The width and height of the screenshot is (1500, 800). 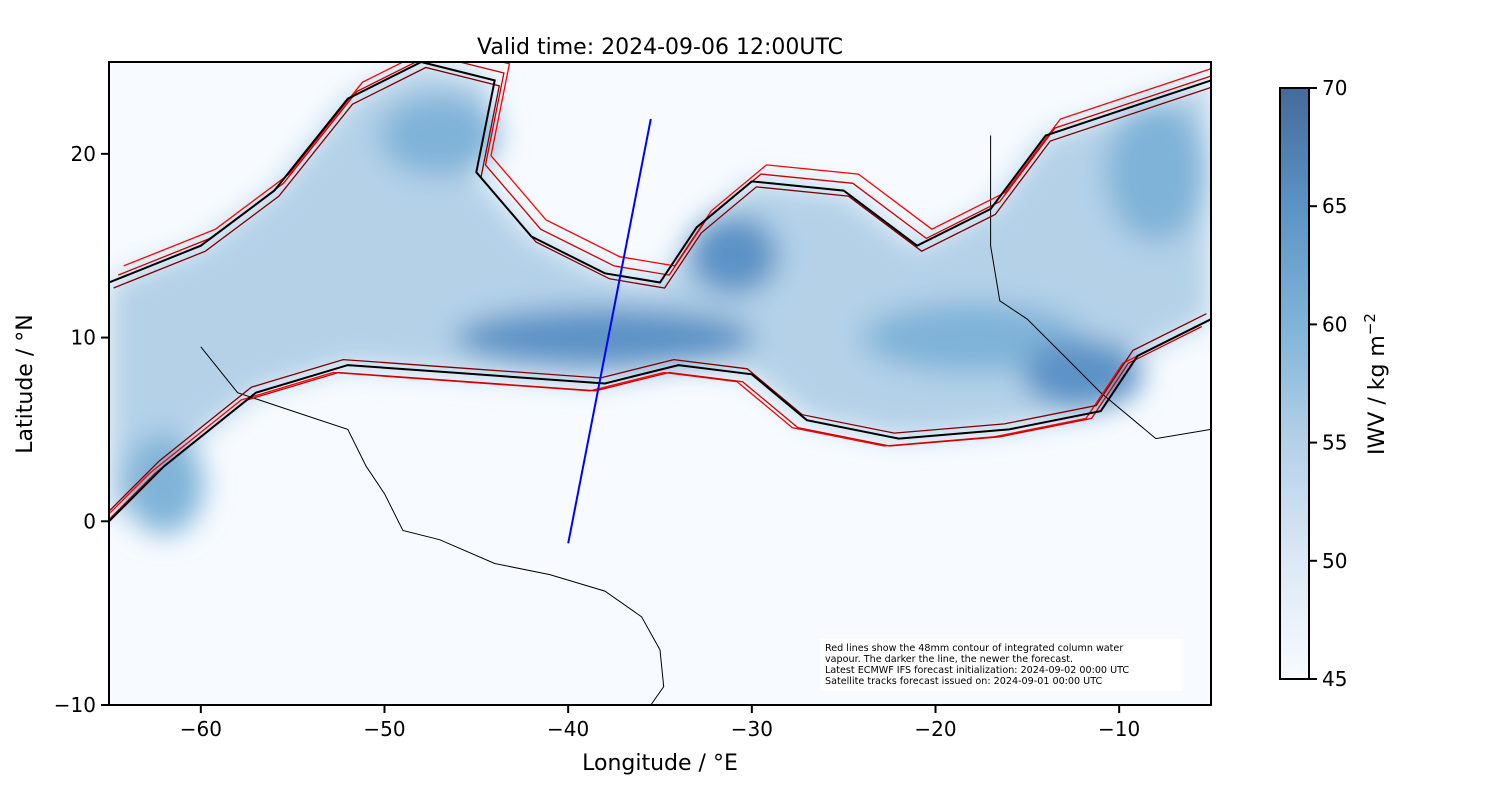 What do you see at coordinates (1328, 383) in the screenshot?
I see `colorbar-ticks: 45 50 55 60 65 70` at bounding box center [1328, 383].